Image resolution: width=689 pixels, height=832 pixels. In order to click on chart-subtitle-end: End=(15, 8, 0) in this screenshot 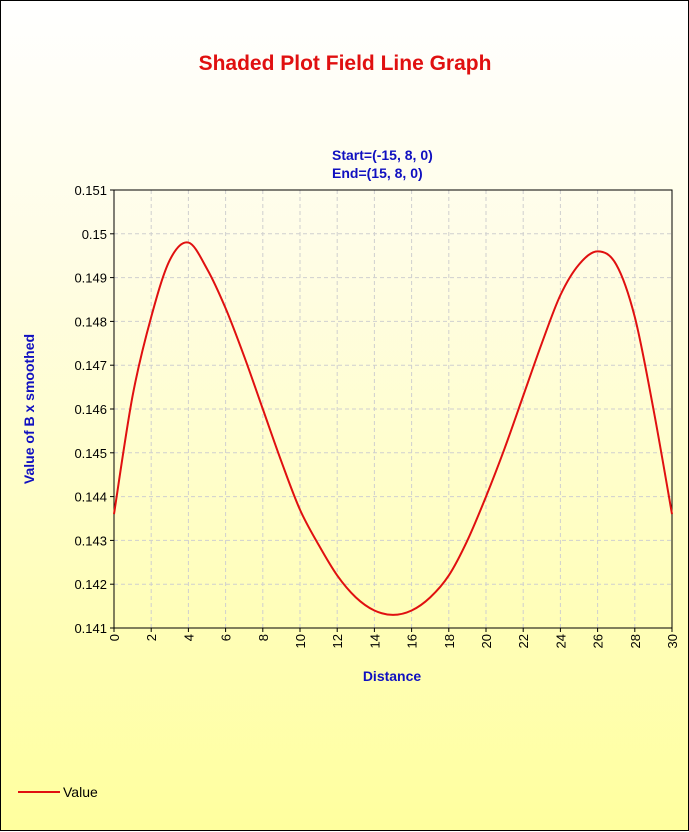, I will do `click(377, 173)`.